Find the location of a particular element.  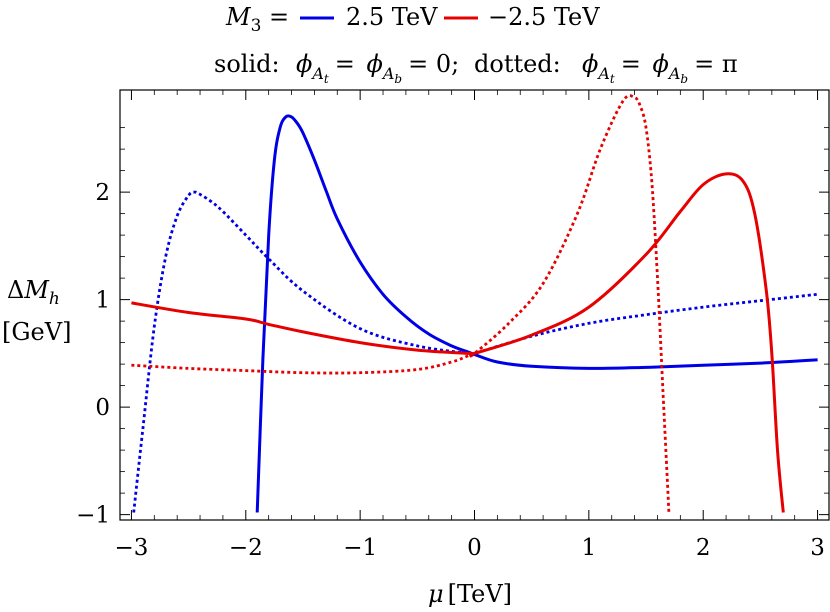

legend-dotted-label: dotted: is located at coordinates (517, 64).